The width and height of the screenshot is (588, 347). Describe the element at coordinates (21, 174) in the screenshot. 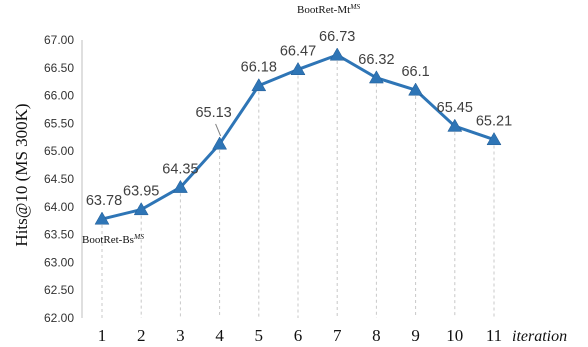

I see `y-axis-label: Hits@10 (MS 300K)` at that location.